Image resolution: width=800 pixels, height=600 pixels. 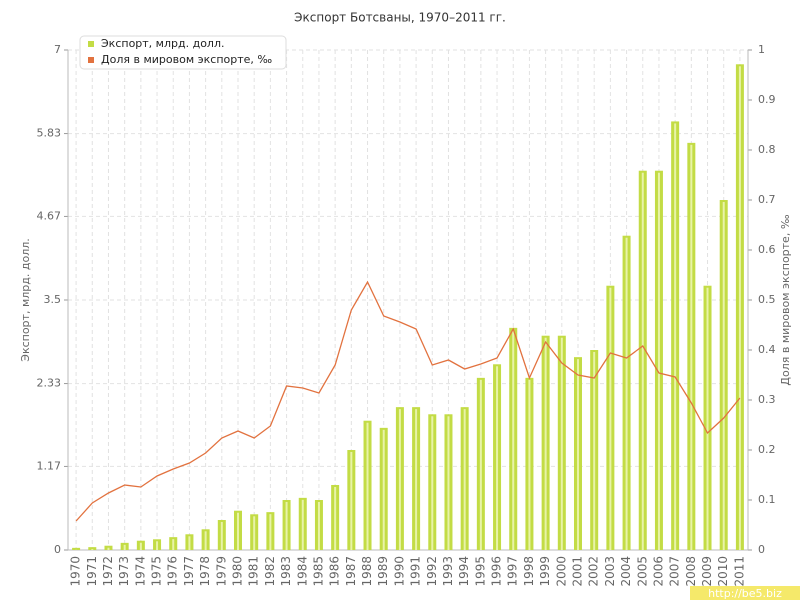 What do you see at coordinates (351, 571) in the screenshot?
I see `x-tick-label: 1987` at bounding box center [351, 571].